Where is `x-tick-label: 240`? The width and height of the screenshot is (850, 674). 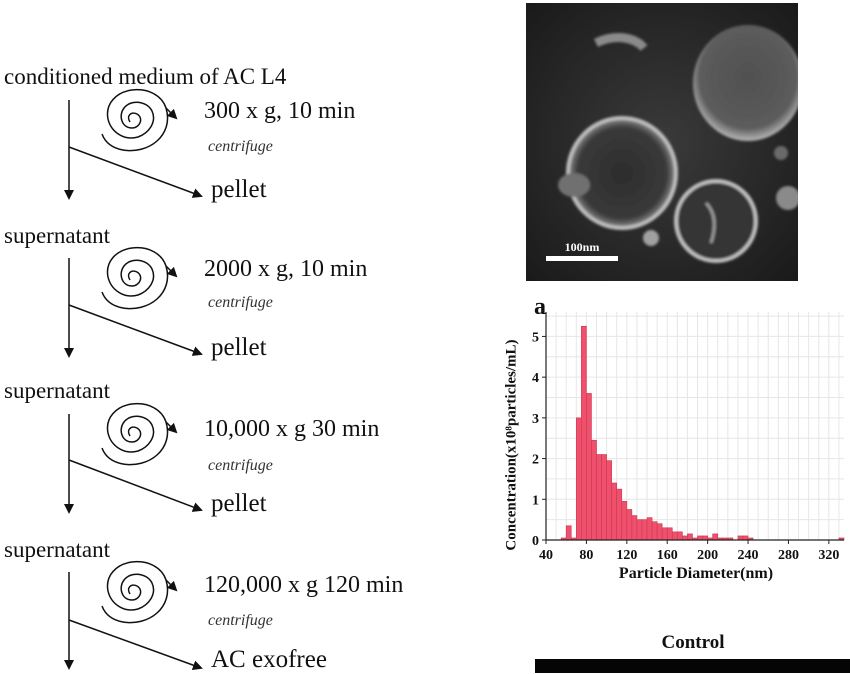
x-tick-label: 240 is located at coordinates (748, 555).